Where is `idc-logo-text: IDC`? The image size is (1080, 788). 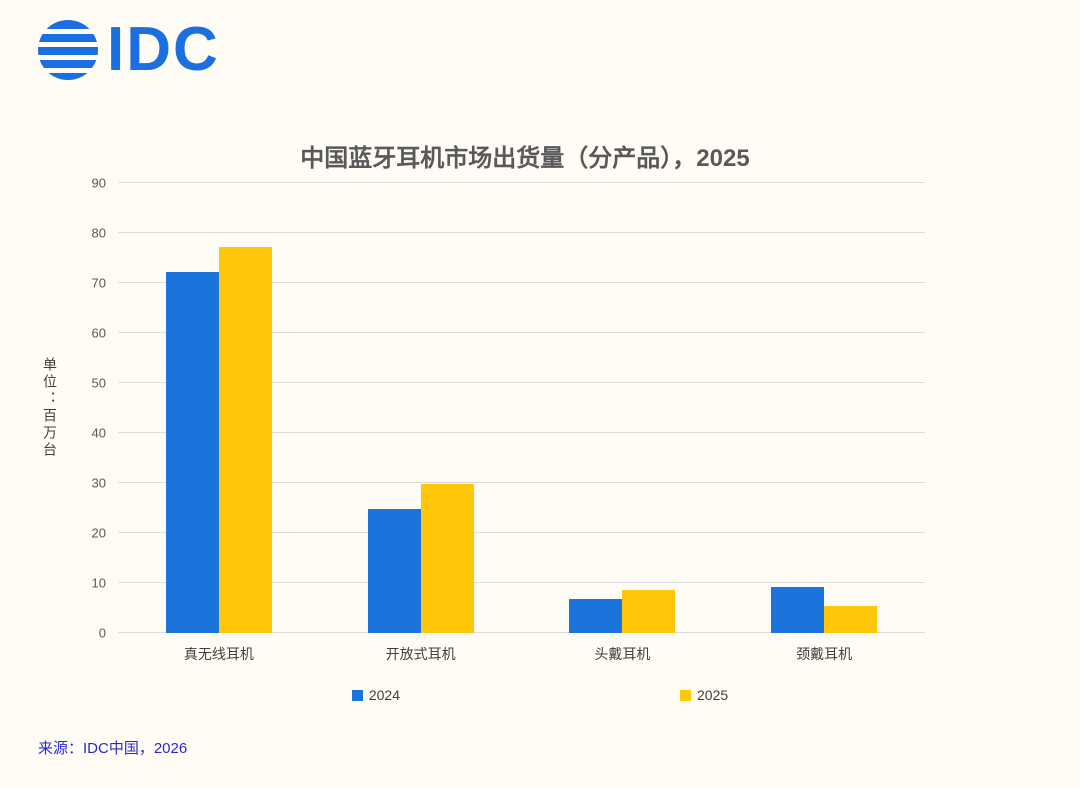 idc-logo-text: IDC is located at coordinates (163, 49).